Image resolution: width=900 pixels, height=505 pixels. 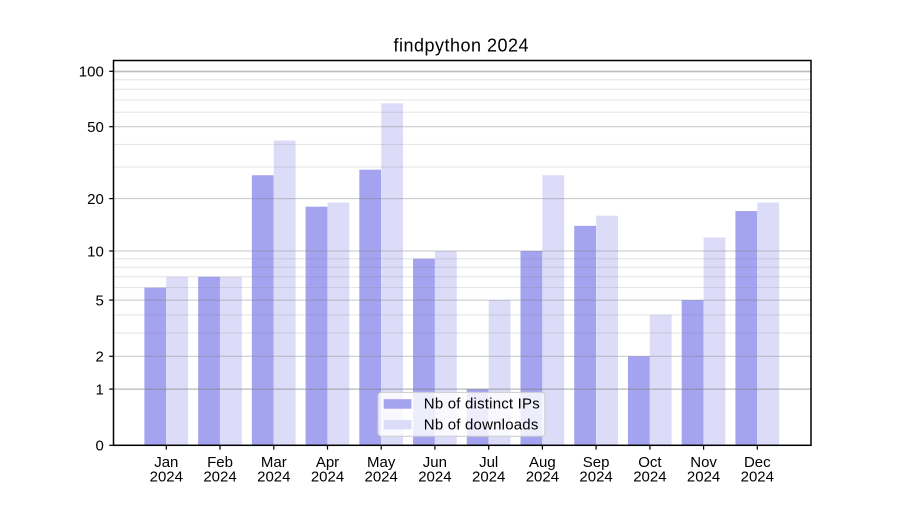 What do you see at coordinates (327, 462) in the screenshot?
I see `svg-text: Apr` at bounding box center [327, 462].